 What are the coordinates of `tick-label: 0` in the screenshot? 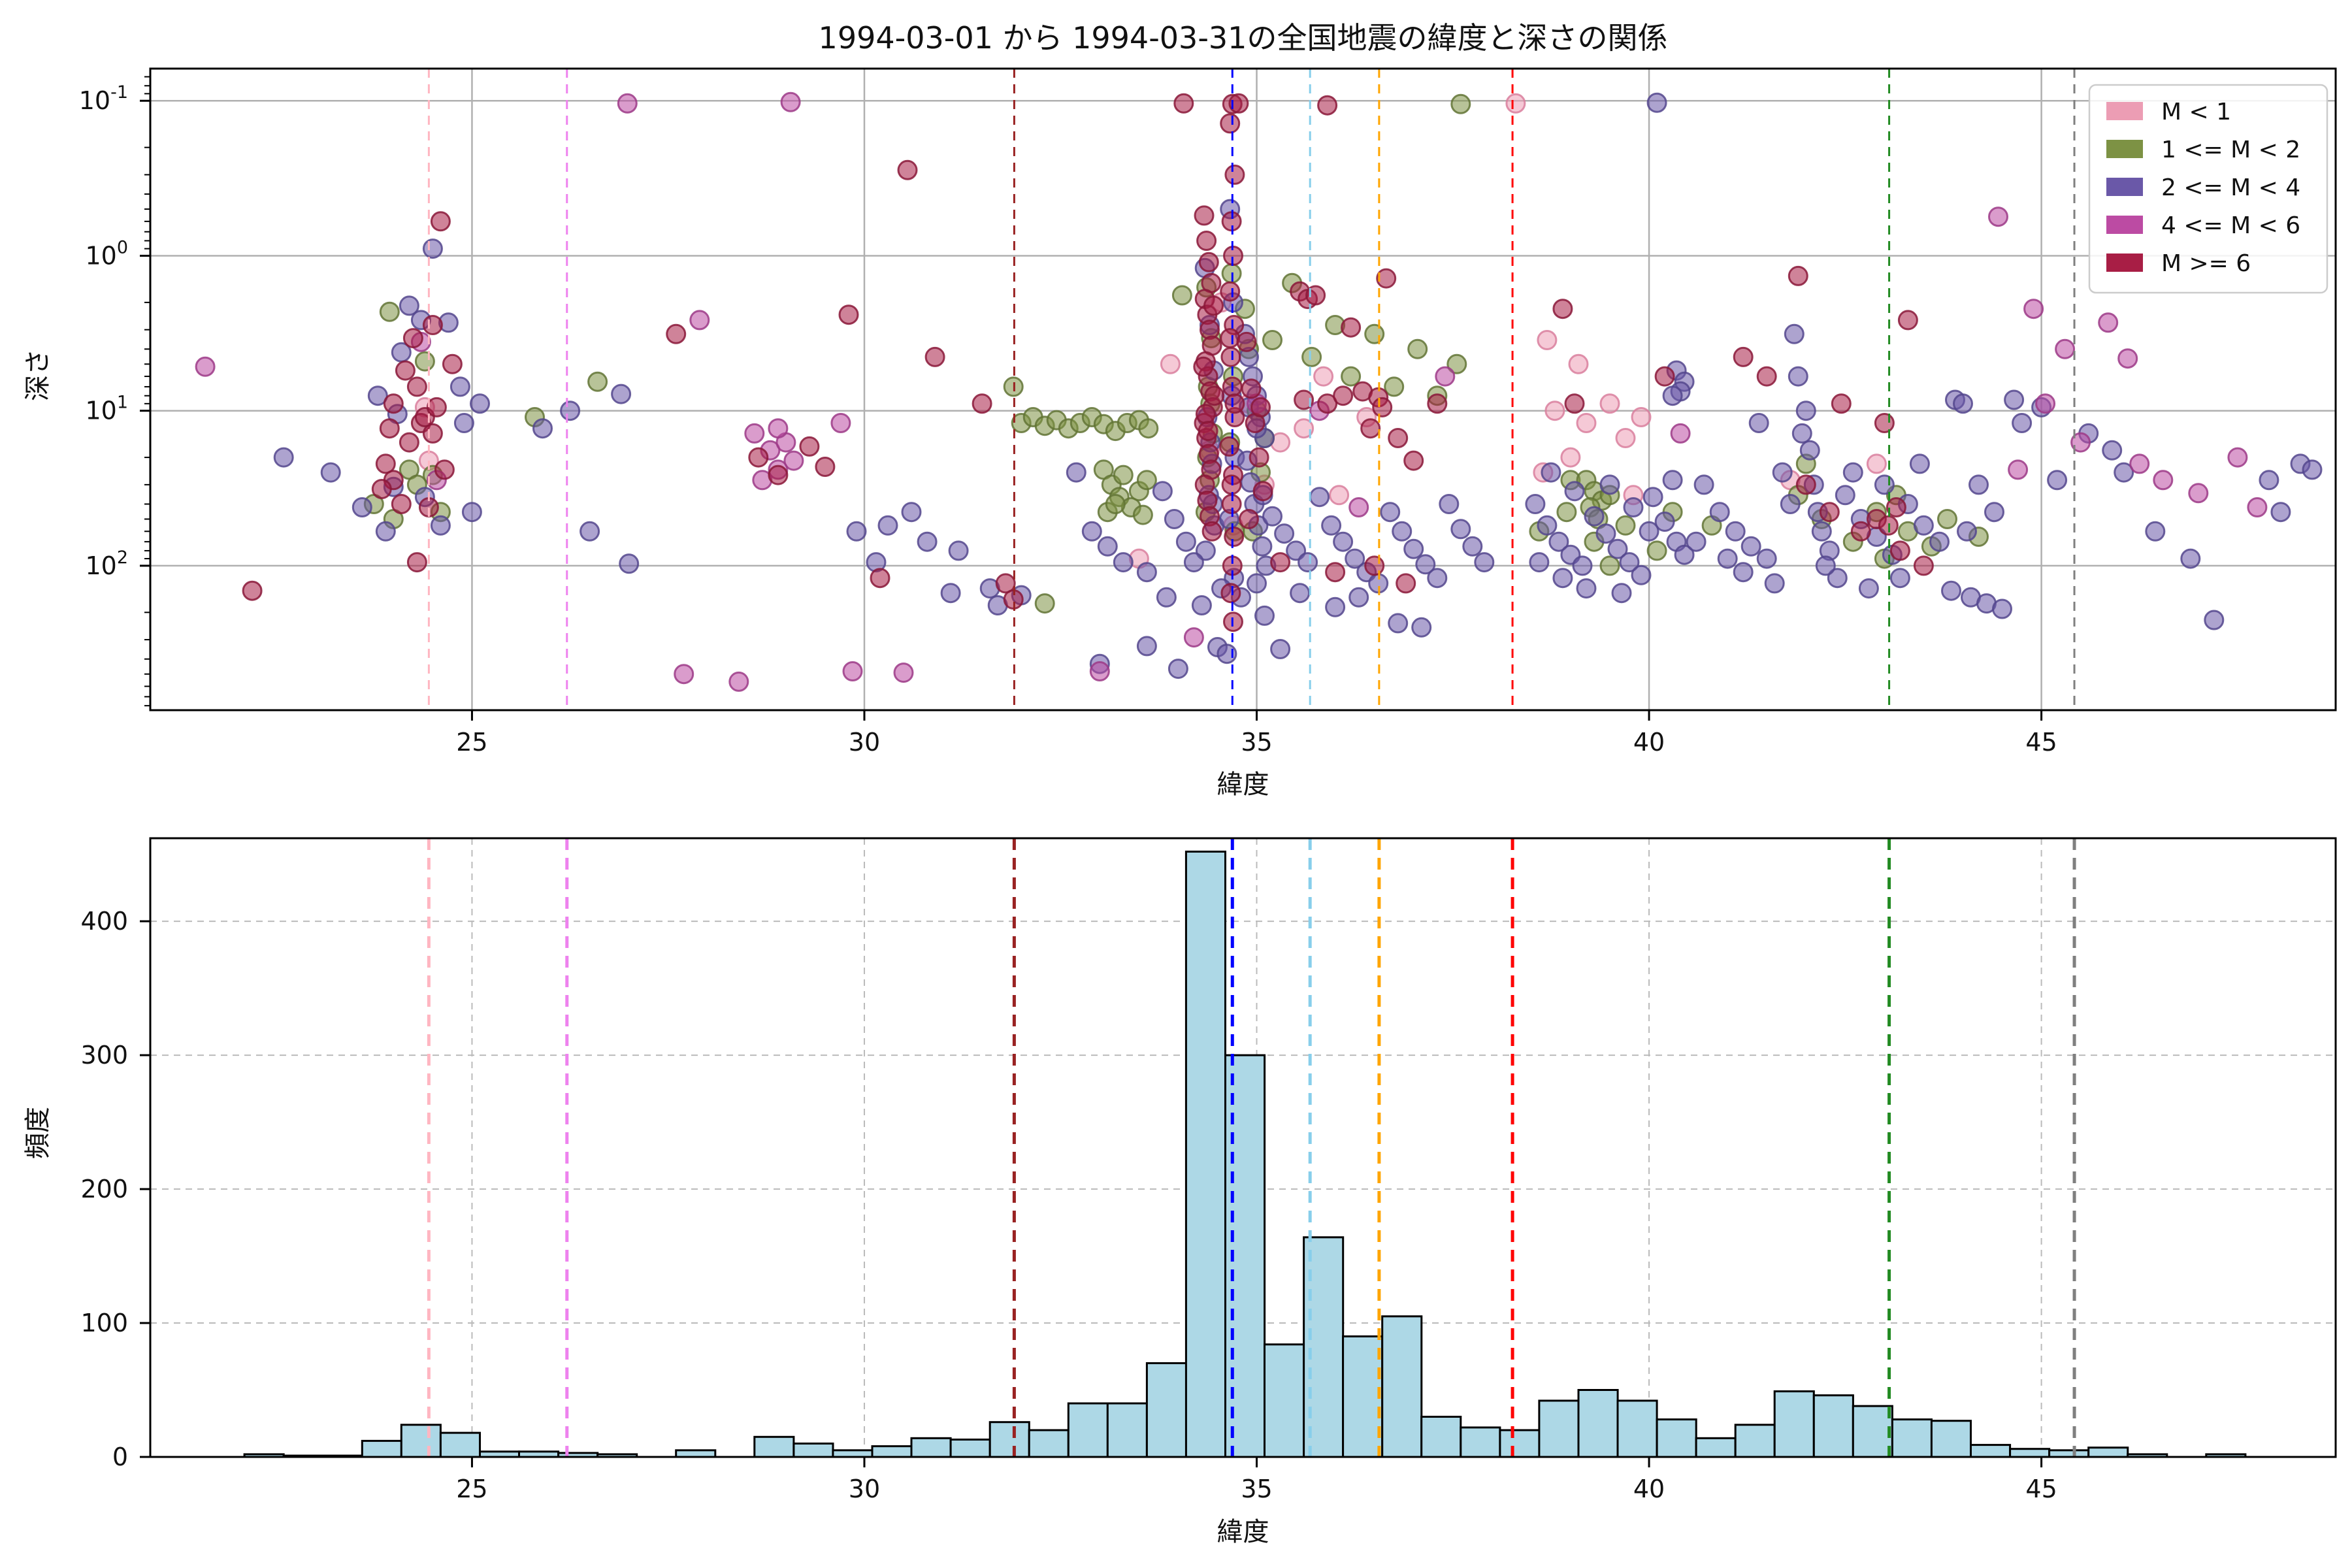 It's located at (120, 1457).